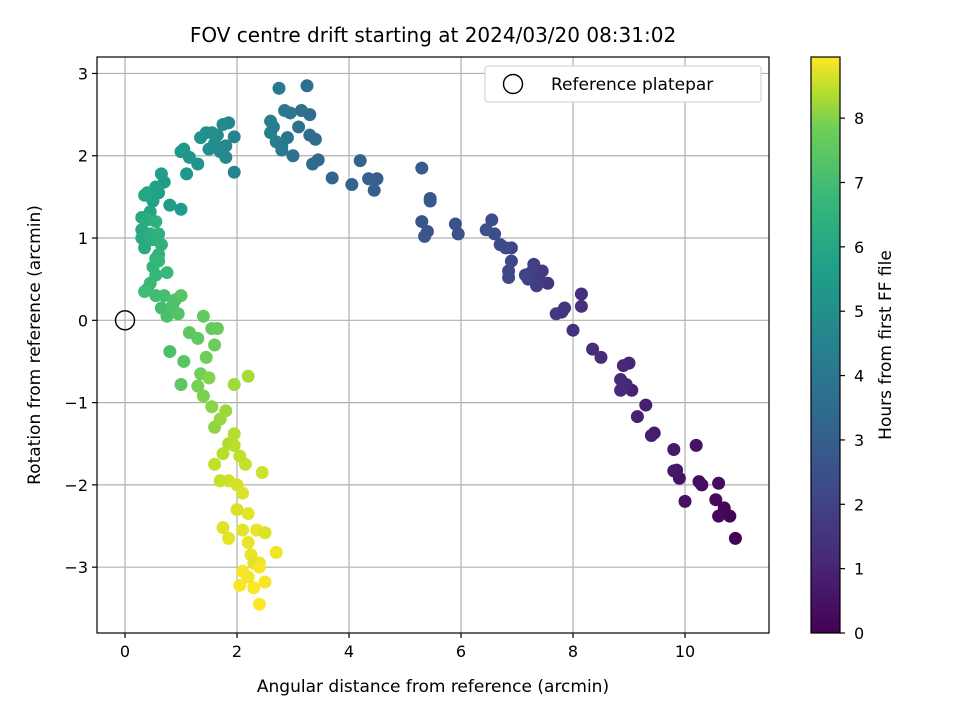  I want to click on colorbar-ticks: 0 1 2 3 4 5 6 7 8, so click(852, 376).